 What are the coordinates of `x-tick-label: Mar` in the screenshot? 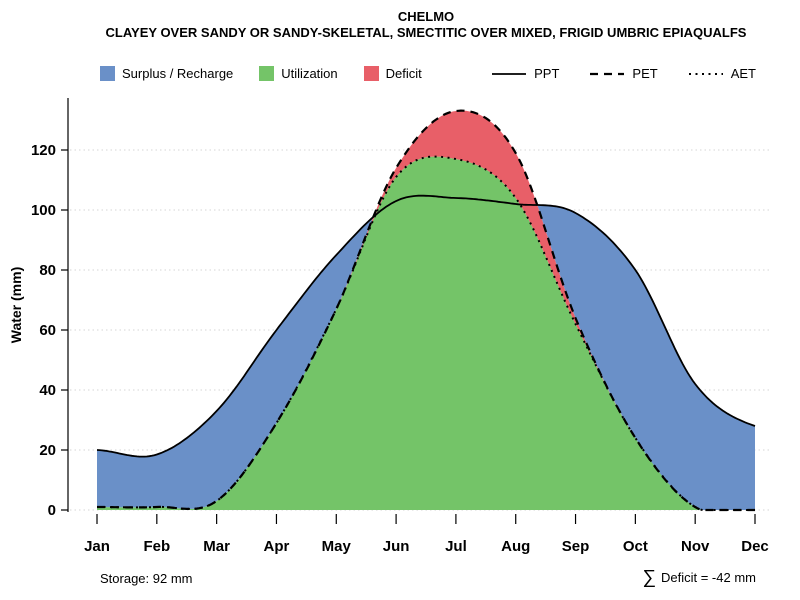 It's located at (216, 546).